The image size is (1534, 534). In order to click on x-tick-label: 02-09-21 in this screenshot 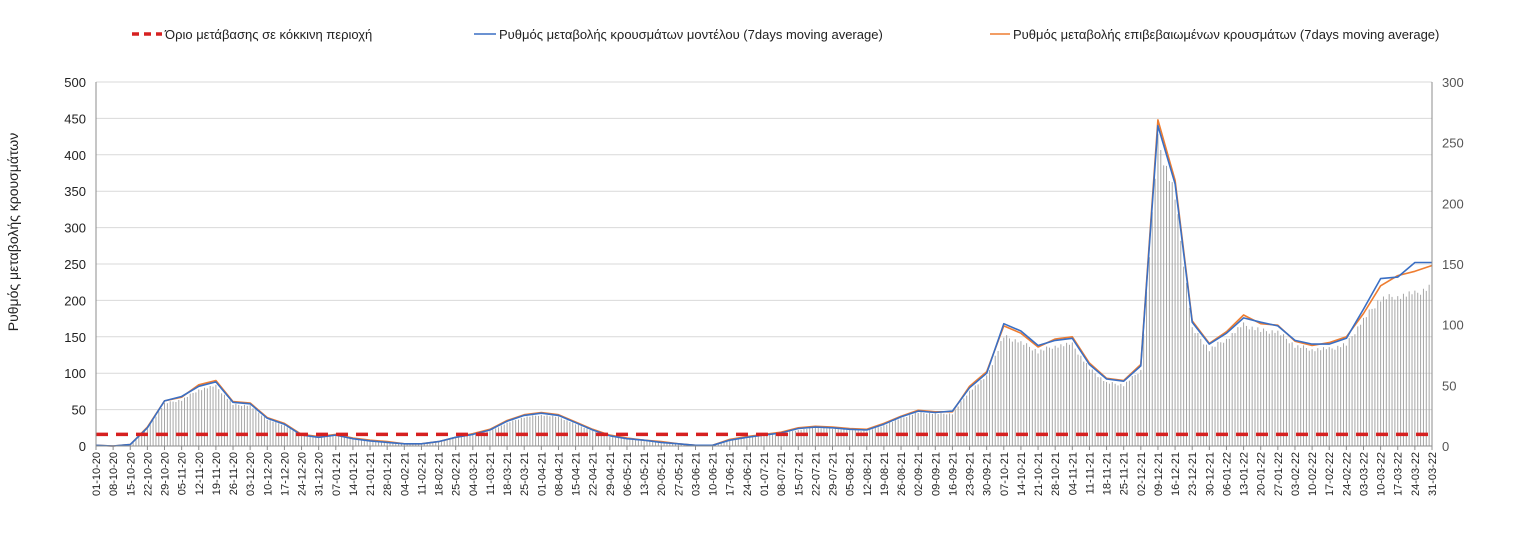, I will do `click(919, 474)`.